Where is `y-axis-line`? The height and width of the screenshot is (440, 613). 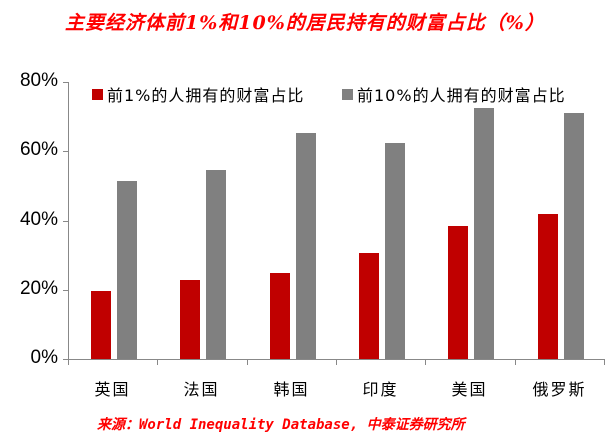 y-axis-line is located at coordinates (68, 221).